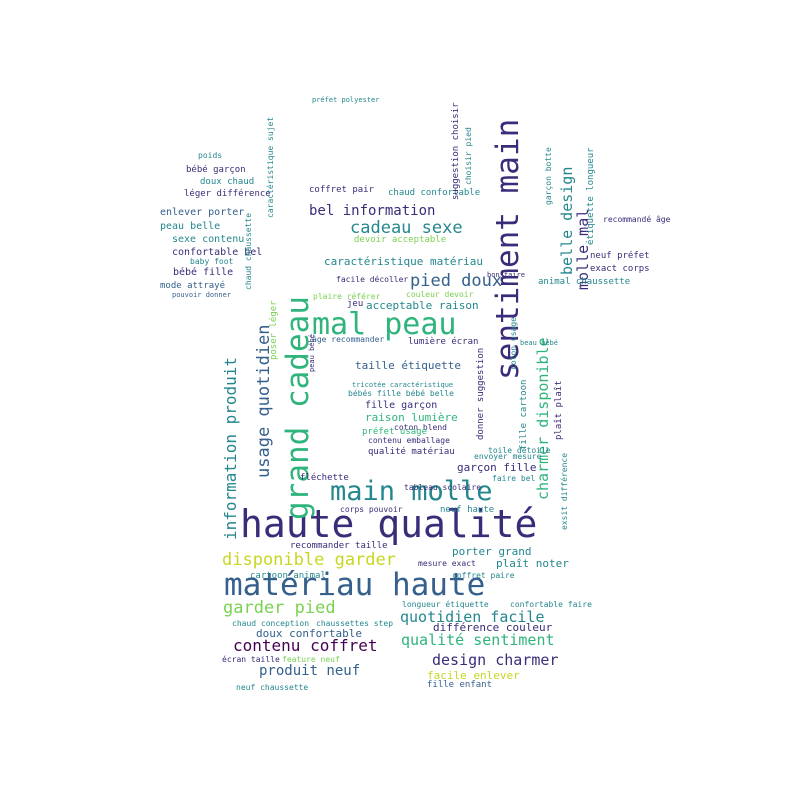 The image size is (790, 790). Describe the element at coordinates (355, 585) in the screenshot. I see `word: matériau haute` at that location.